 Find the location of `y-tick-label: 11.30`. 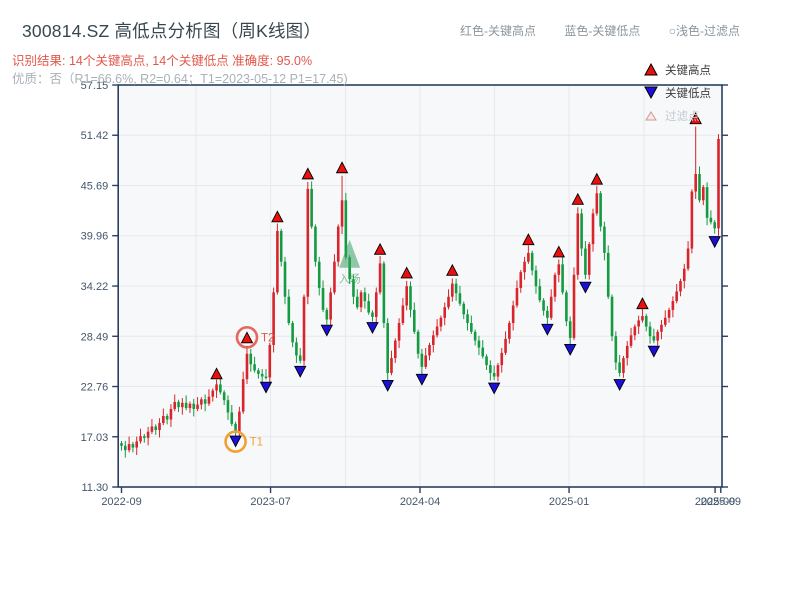

y-tick-label: 11.30 is located at coordinates (94, 488).